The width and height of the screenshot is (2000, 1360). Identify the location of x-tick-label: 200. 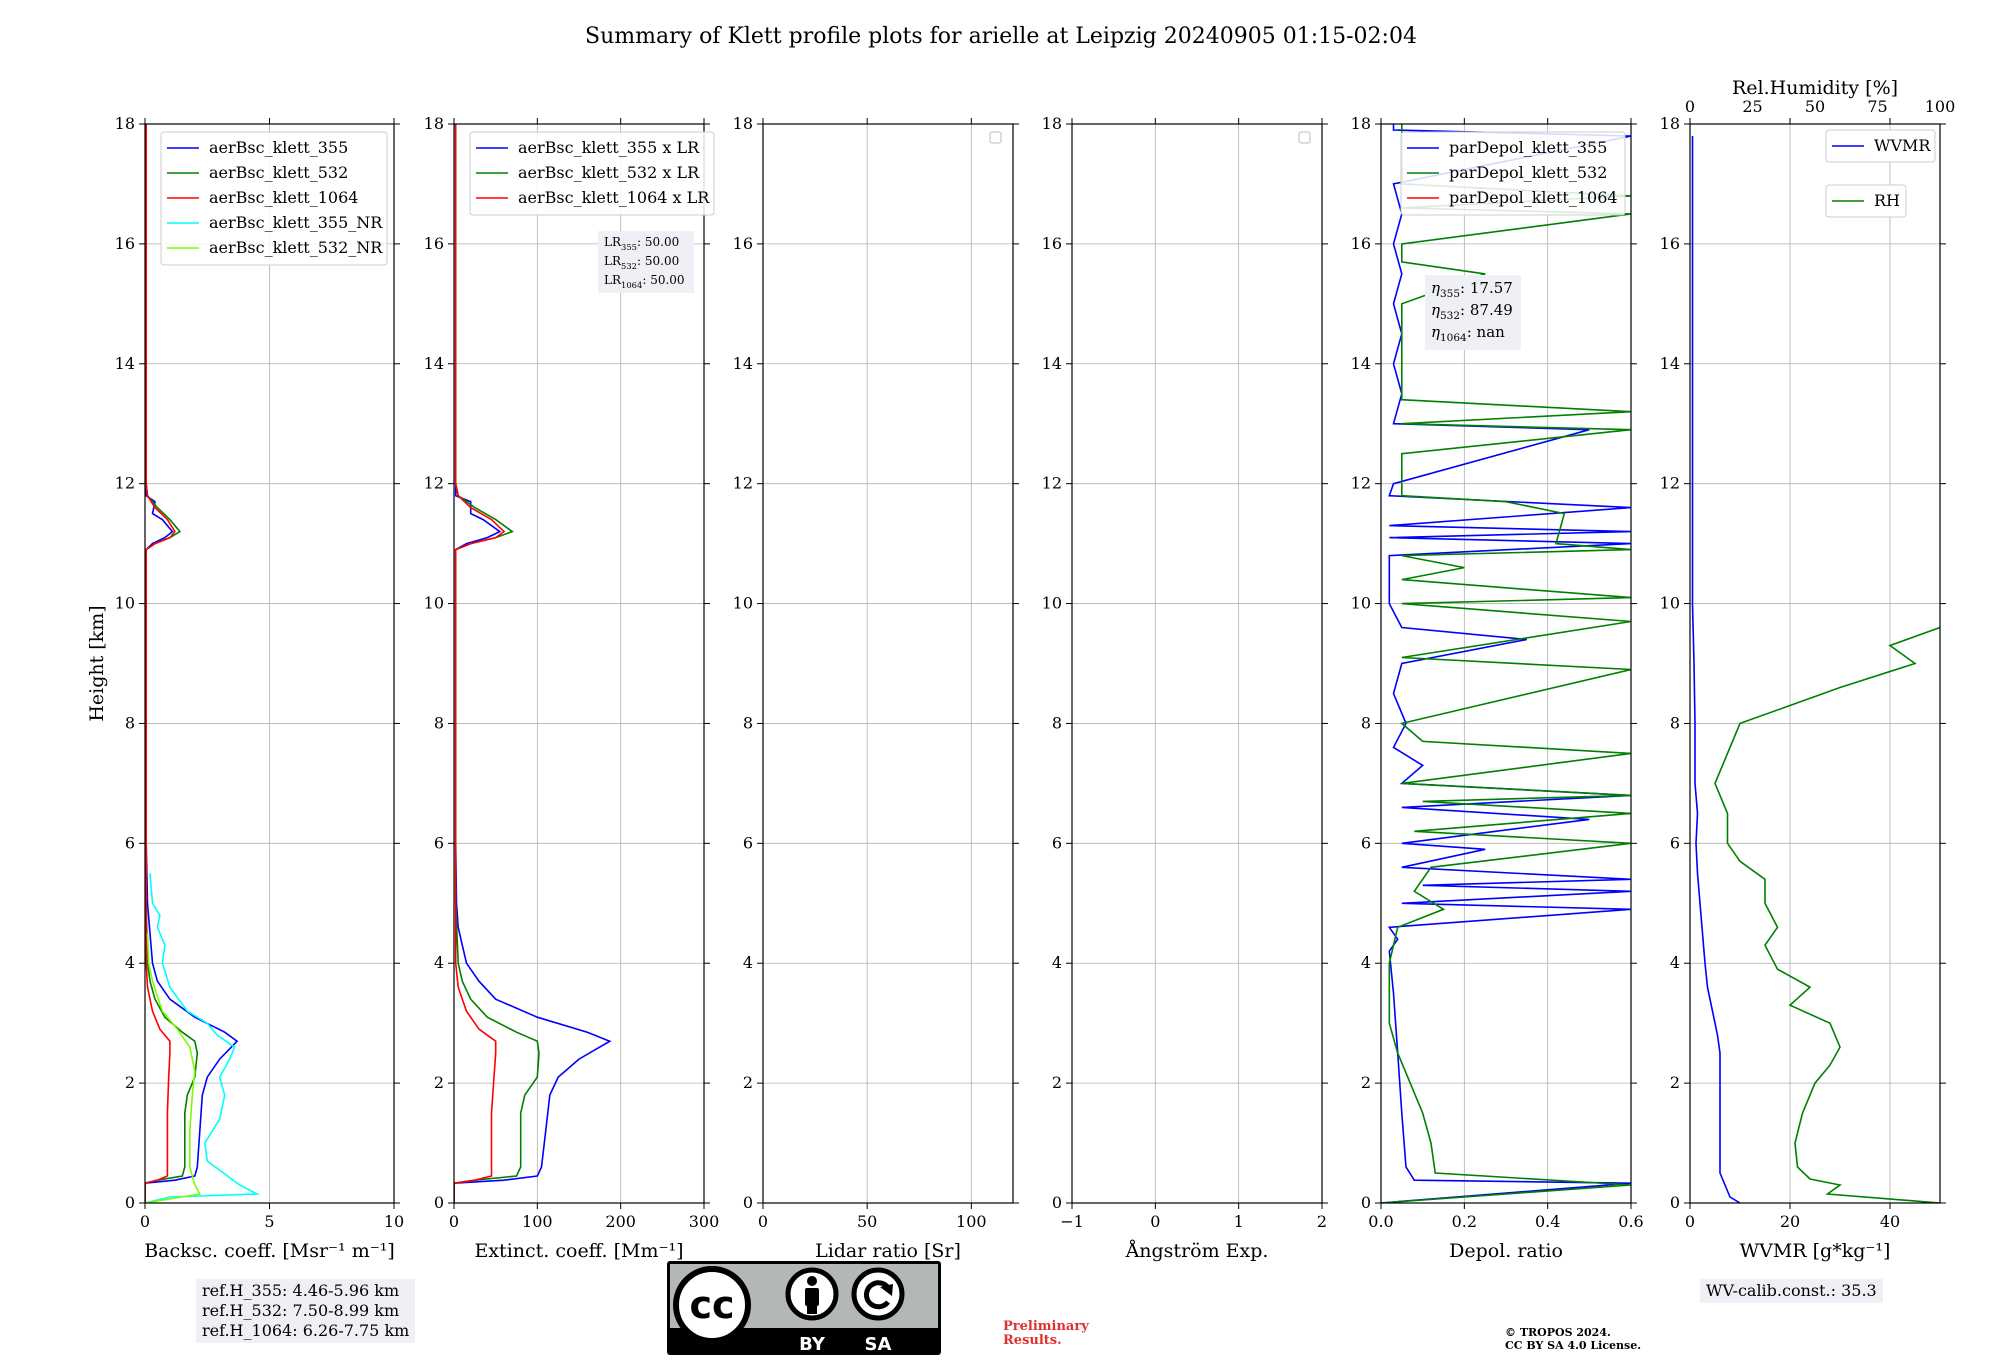
(620, 1221).